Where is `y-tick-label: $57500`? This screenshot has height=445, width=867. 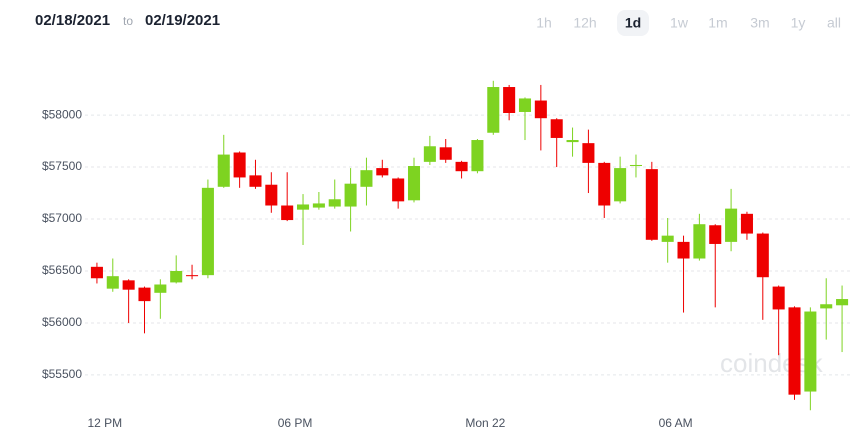
y-tick-label: $57500 is located at coordinates (62, 166).